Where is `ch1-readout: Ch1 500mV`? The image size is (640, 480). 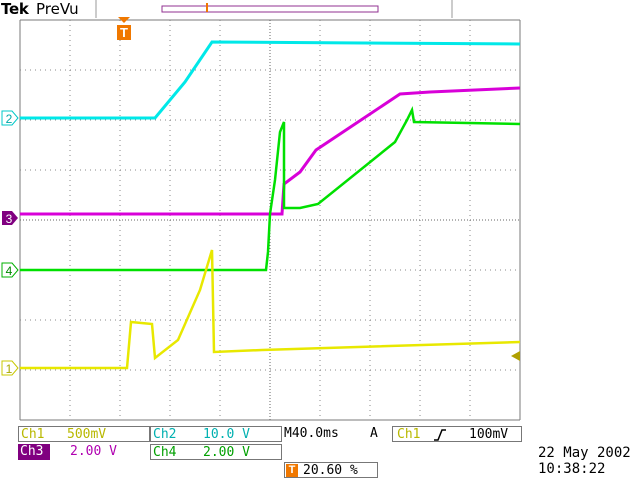
ch1-readout: Ch1 500mV is located at coordinates (84, 434).